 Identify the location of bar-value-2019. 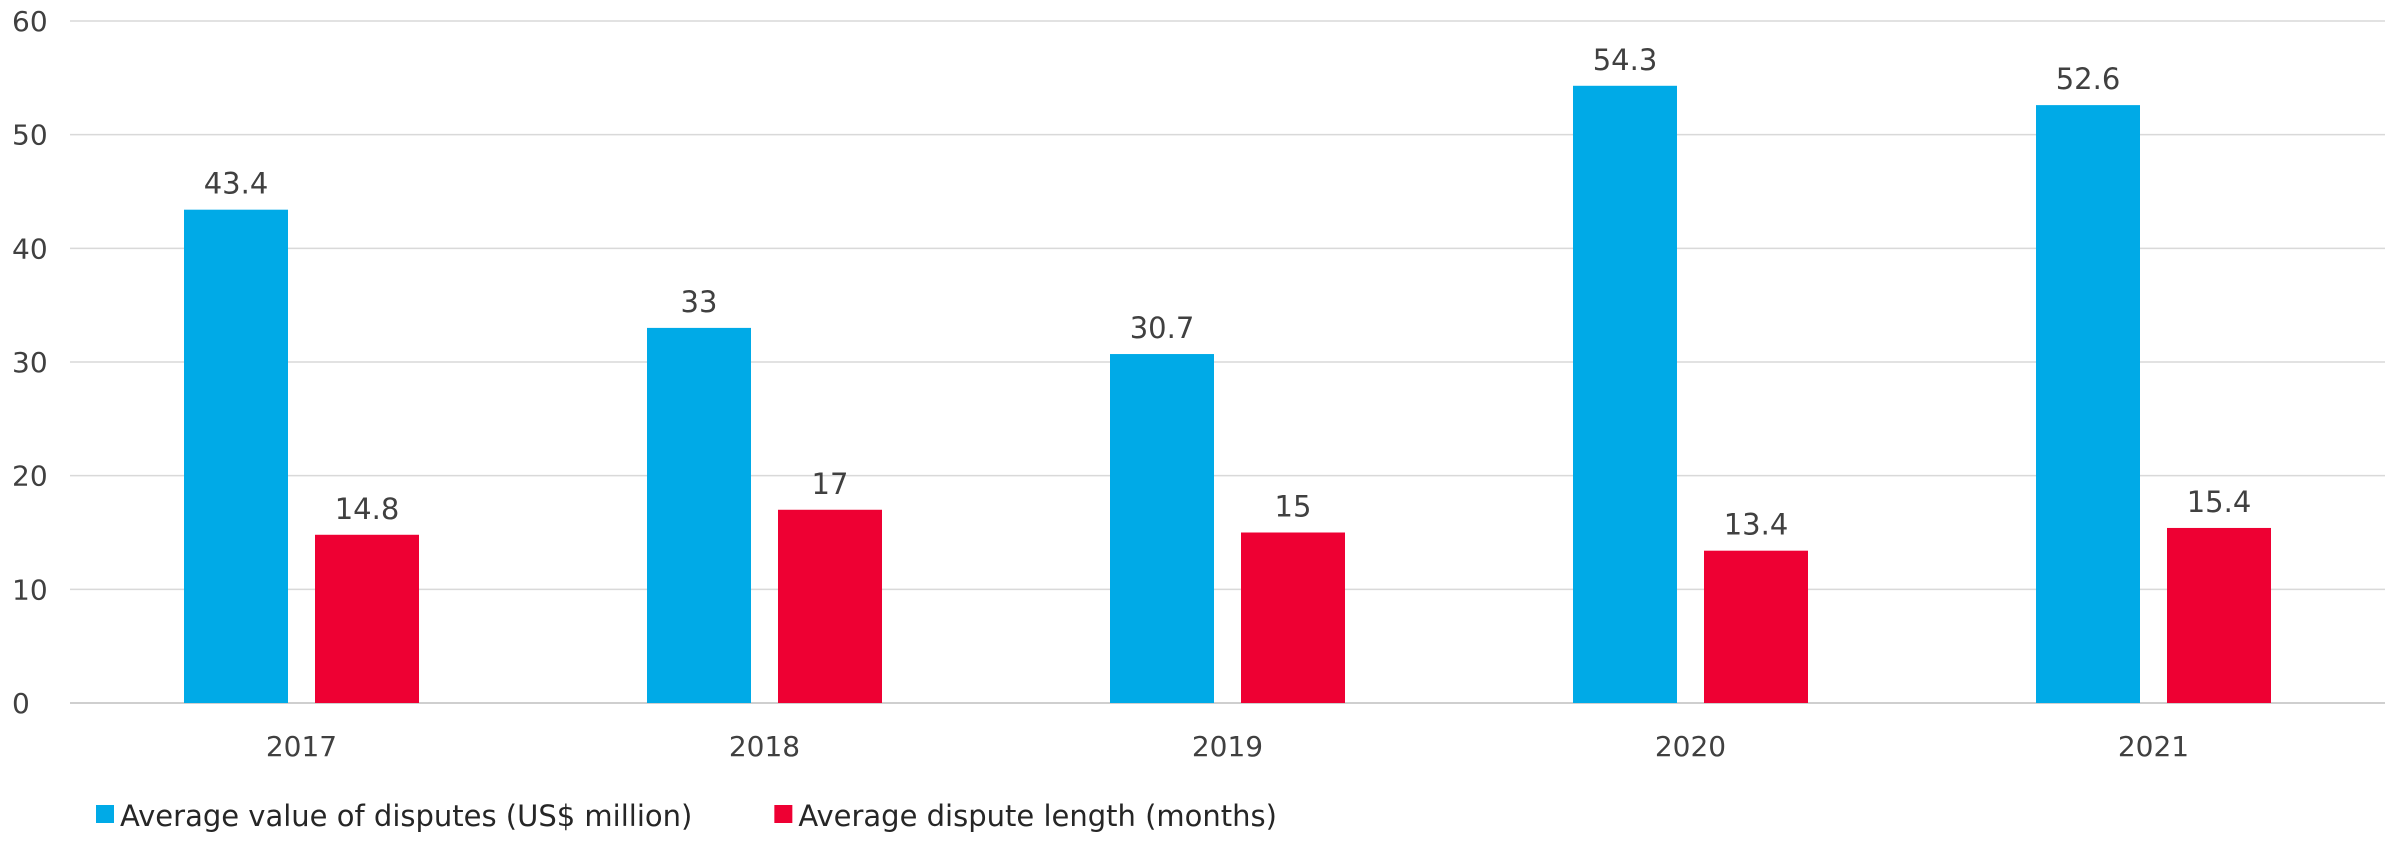
(1162, 528).